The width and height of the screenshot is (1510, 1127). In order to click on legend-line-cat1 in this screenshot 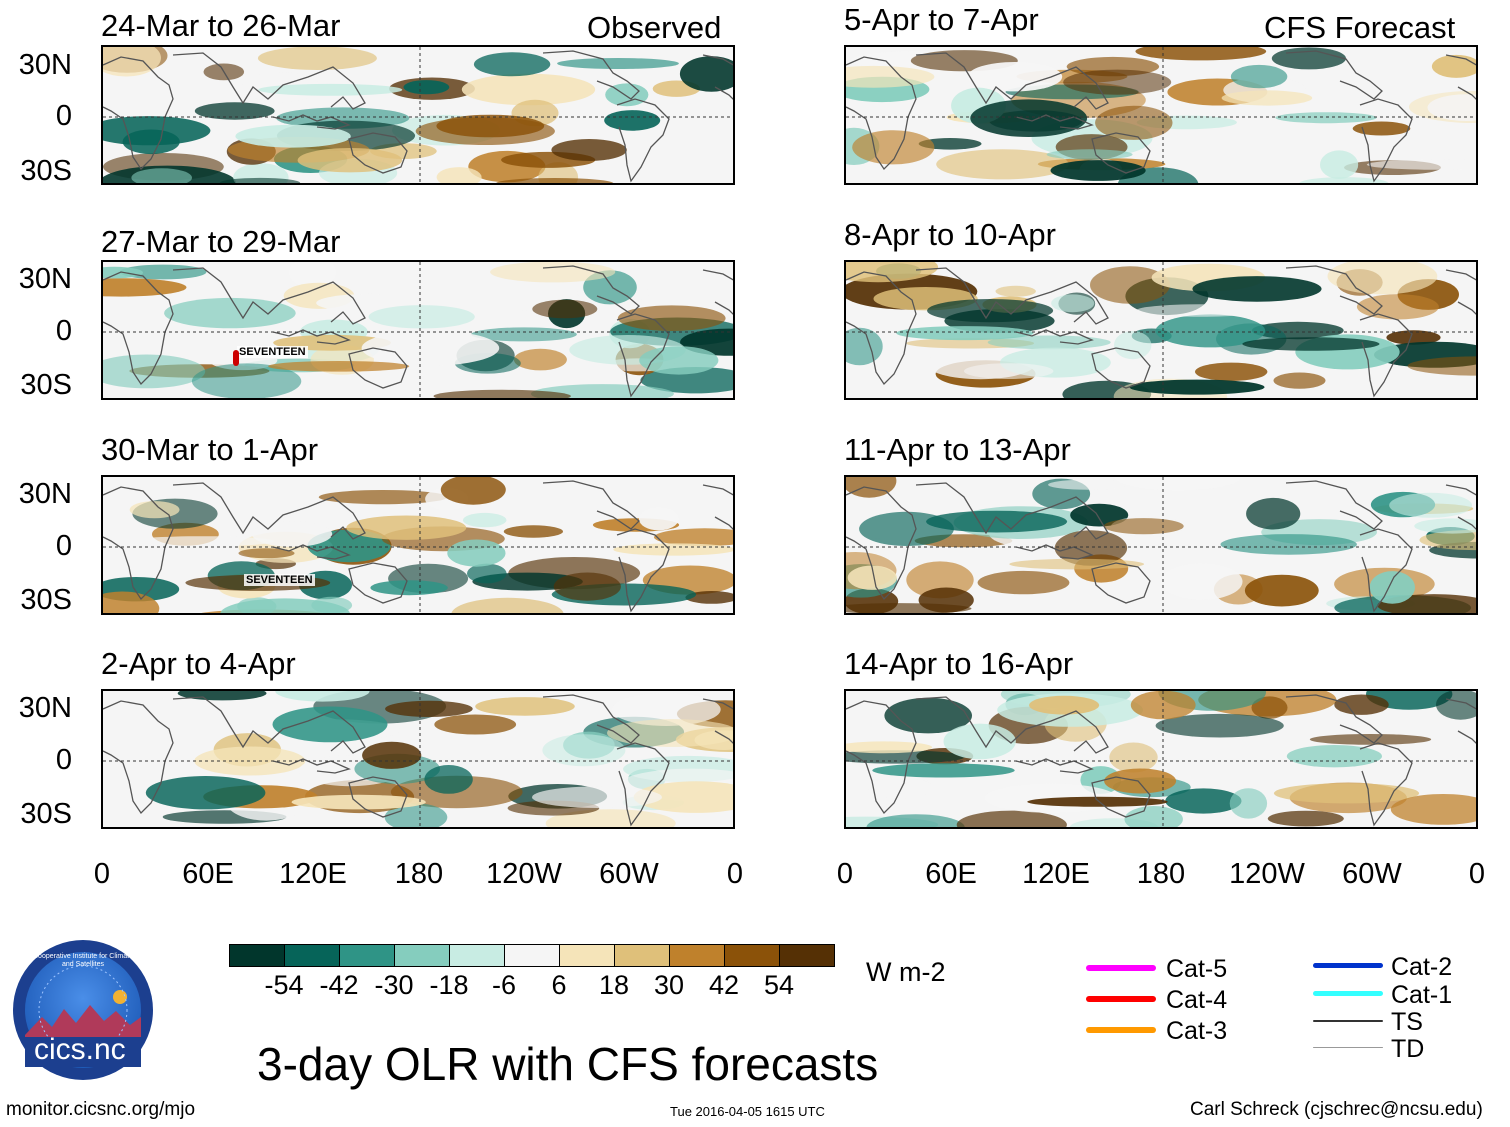, I will do `click(1348, 993)`.